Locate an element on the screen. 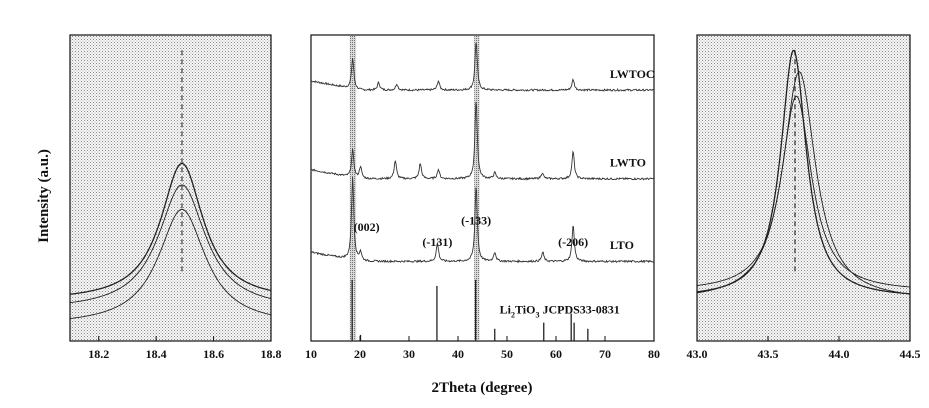 The width and height of the screenshot is (929, 408). series-label-LWTO: LWTO is located at coordinates (628, 163).